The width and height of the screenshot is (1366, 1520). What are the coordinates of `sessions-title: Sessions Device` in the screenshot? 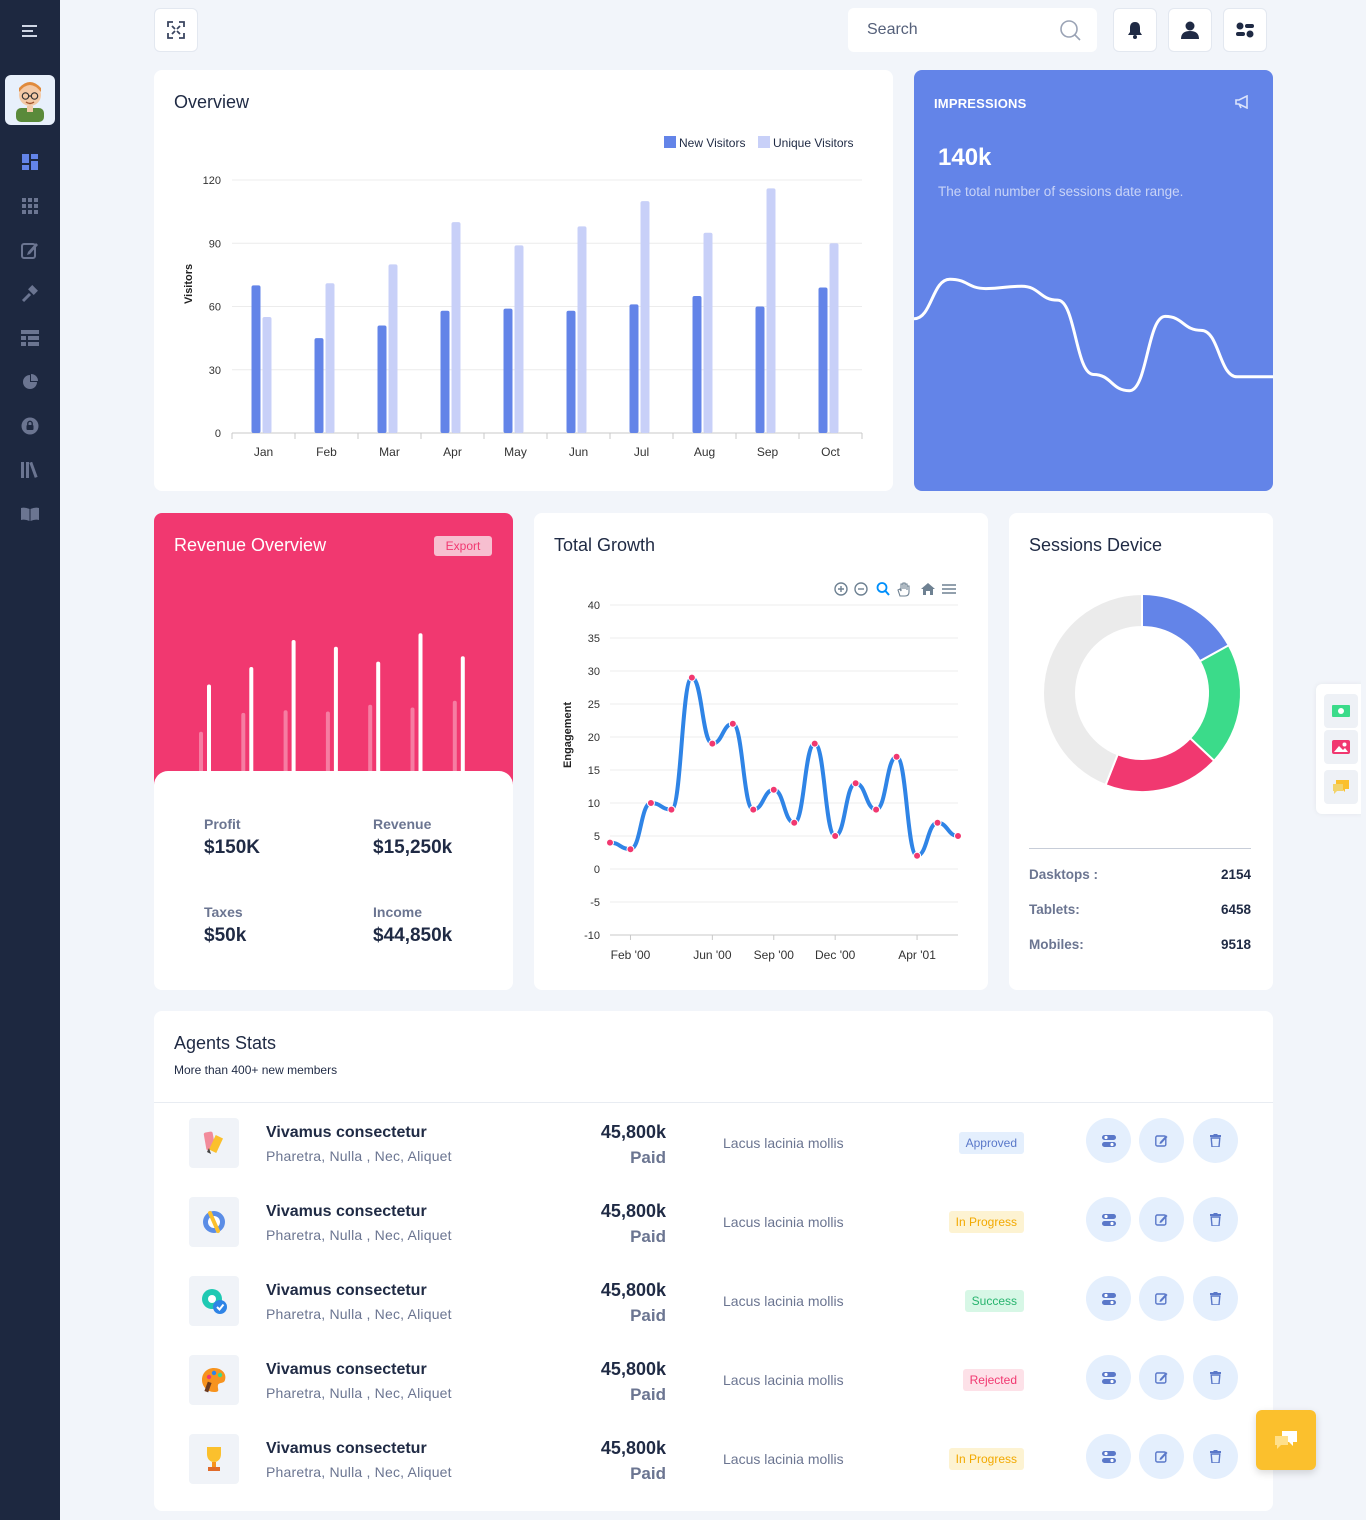 It's located at (1096, 545).